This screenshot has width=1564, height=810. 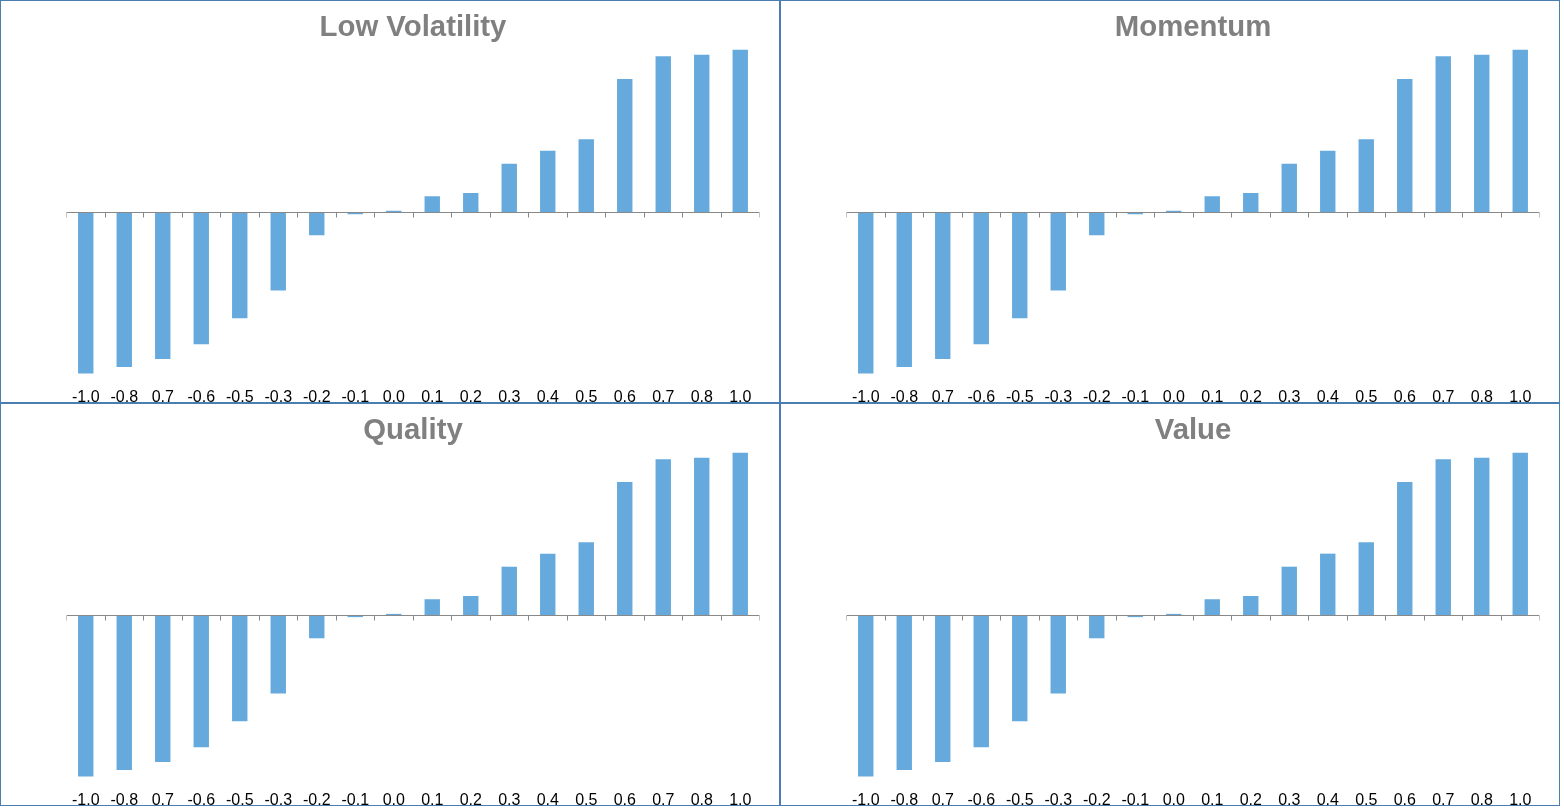 What do you see at coordinates (1193, 428) in the screenshot?
I see `chart-title: Value` at bounding box center [1193, 428].